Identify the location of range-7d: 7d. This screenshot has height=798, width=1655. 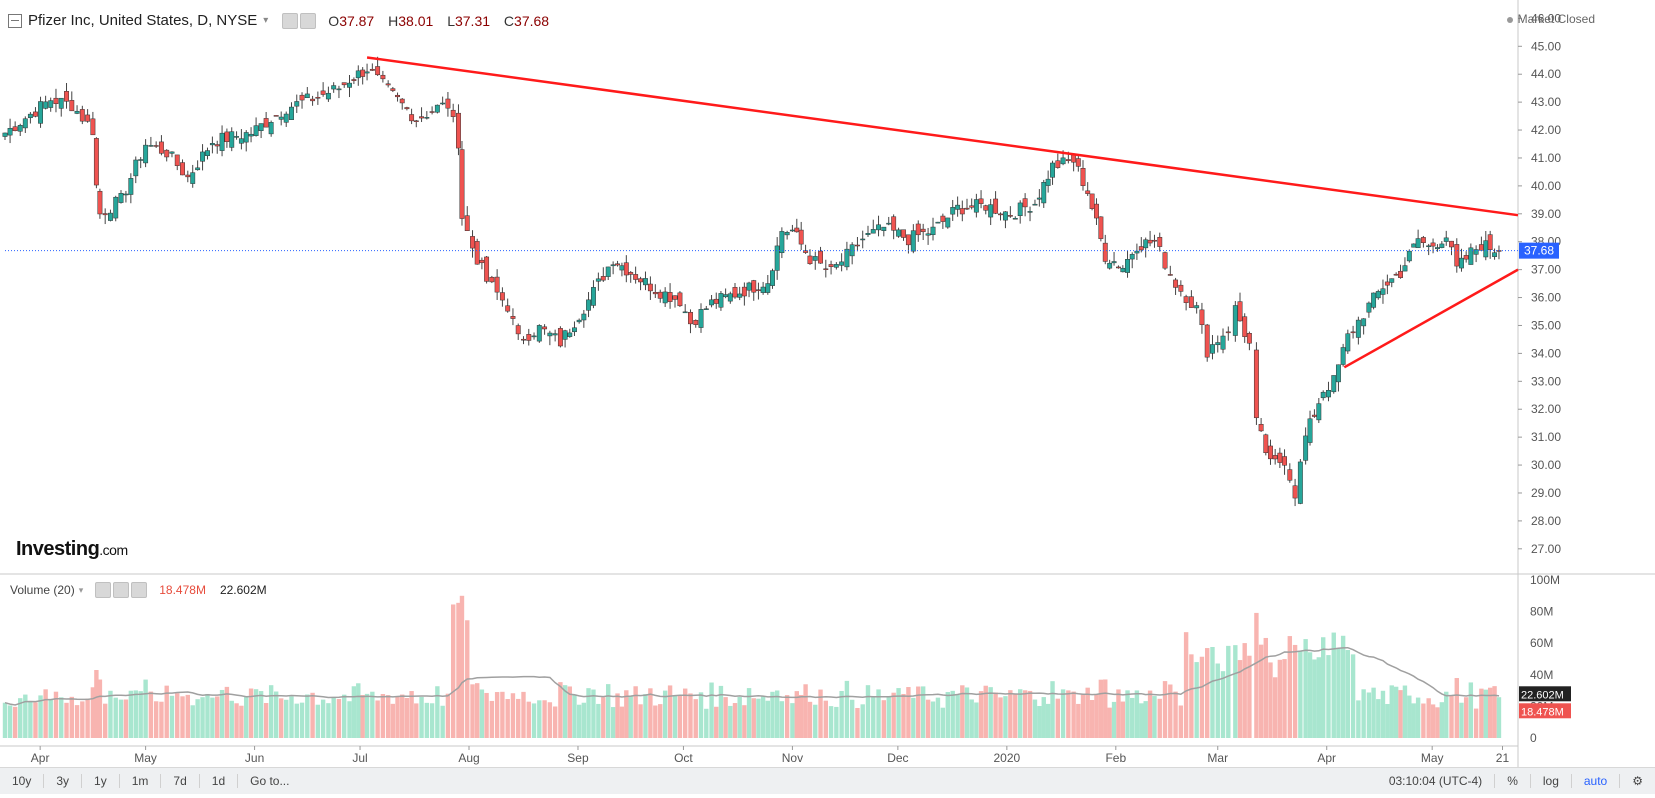
(180, 781).